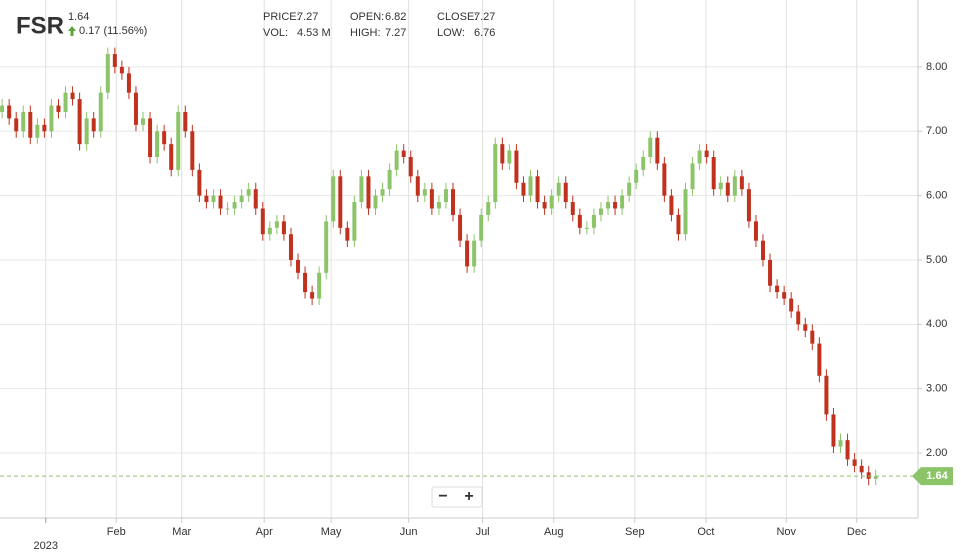 The width and height of the screenshot is (961, 553). I want to click on info-value: 4.53 M, so click(314, 33).